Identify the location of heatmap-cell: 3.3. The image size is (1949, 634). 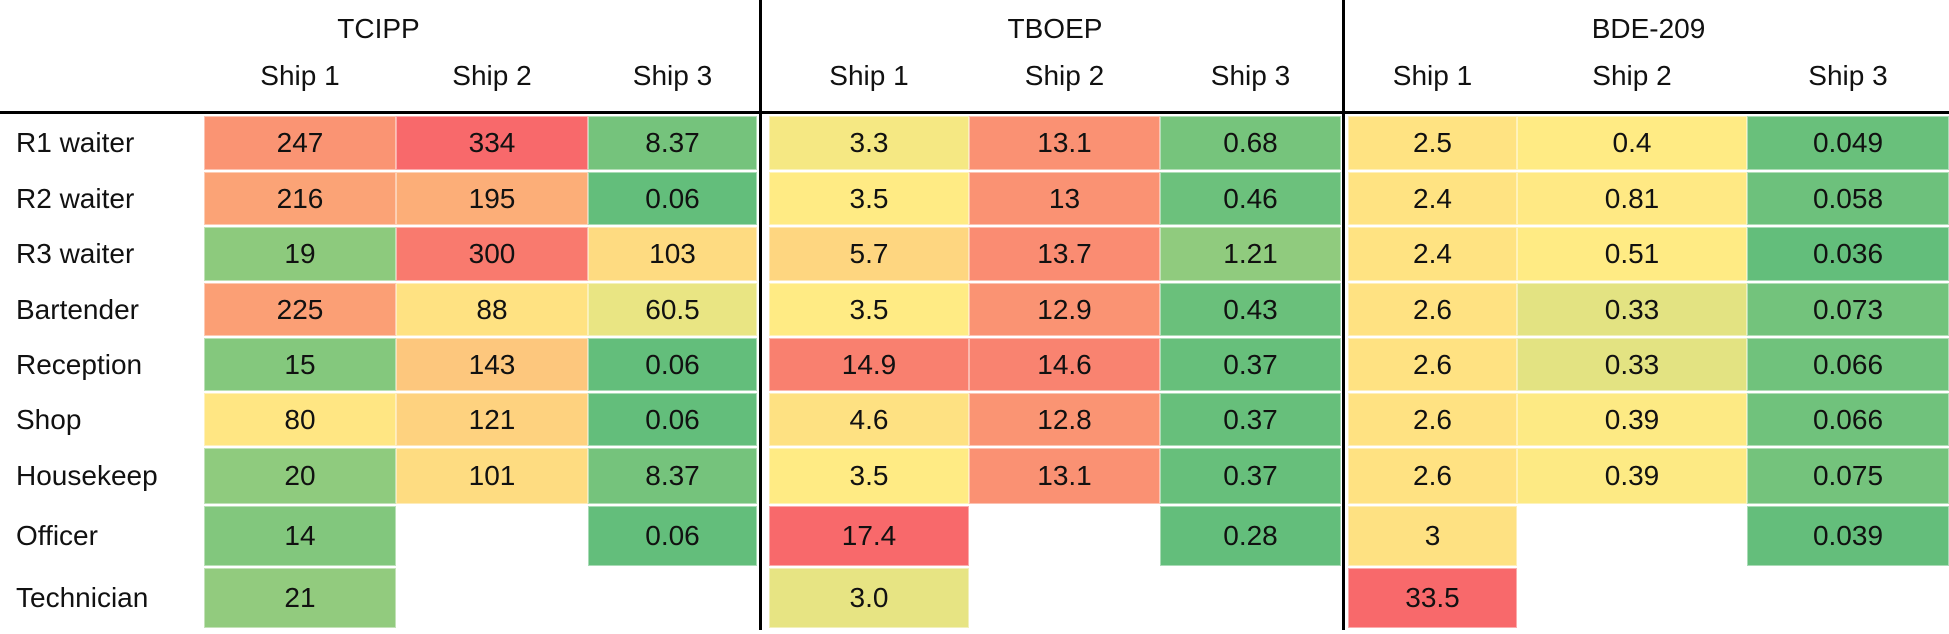
(869, 143).